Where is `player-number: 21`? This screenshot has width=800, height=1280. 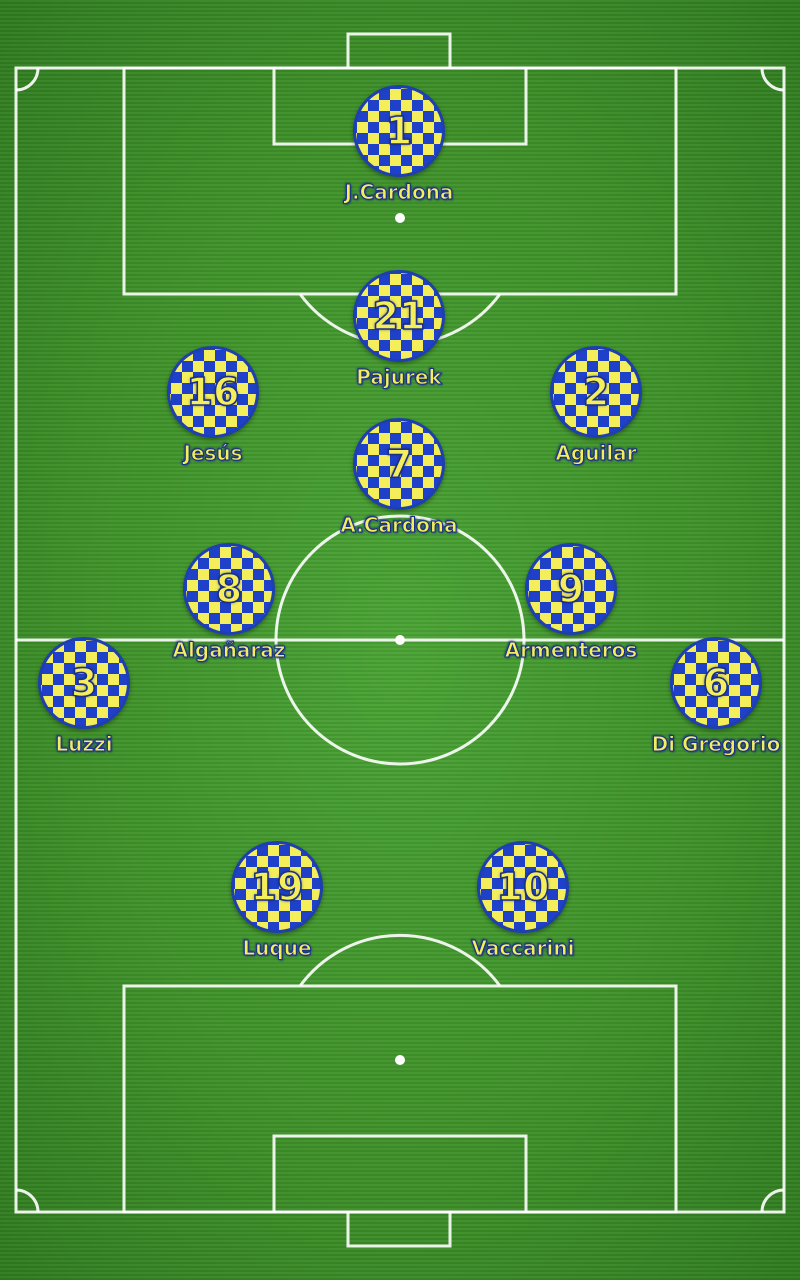
player-number: 21 is located at coordinates (399, 316).